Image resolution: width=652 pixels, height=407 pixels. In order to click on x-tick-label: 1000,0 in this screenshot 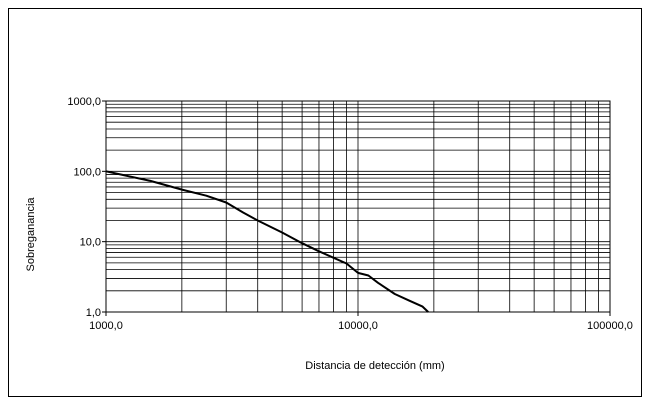, I will do `click(106, 326)`.